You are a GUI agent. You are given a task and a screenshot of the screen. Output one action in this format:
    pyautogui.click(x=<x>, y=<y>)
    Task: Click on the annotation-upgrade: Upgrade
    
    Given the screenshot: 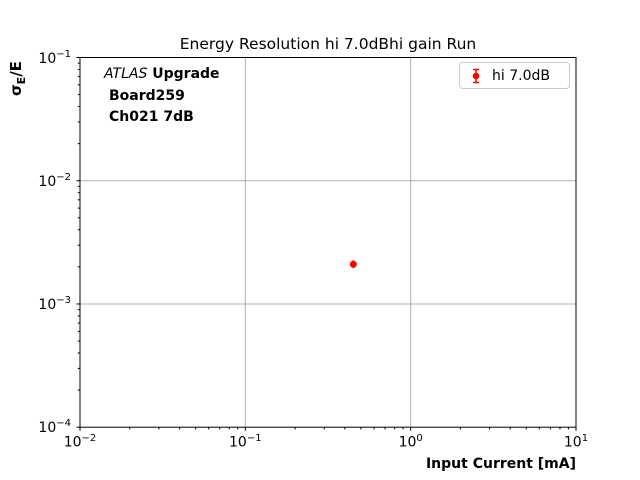 What is the action you would take?
    pyautogui.click(x=183, y=74)
    